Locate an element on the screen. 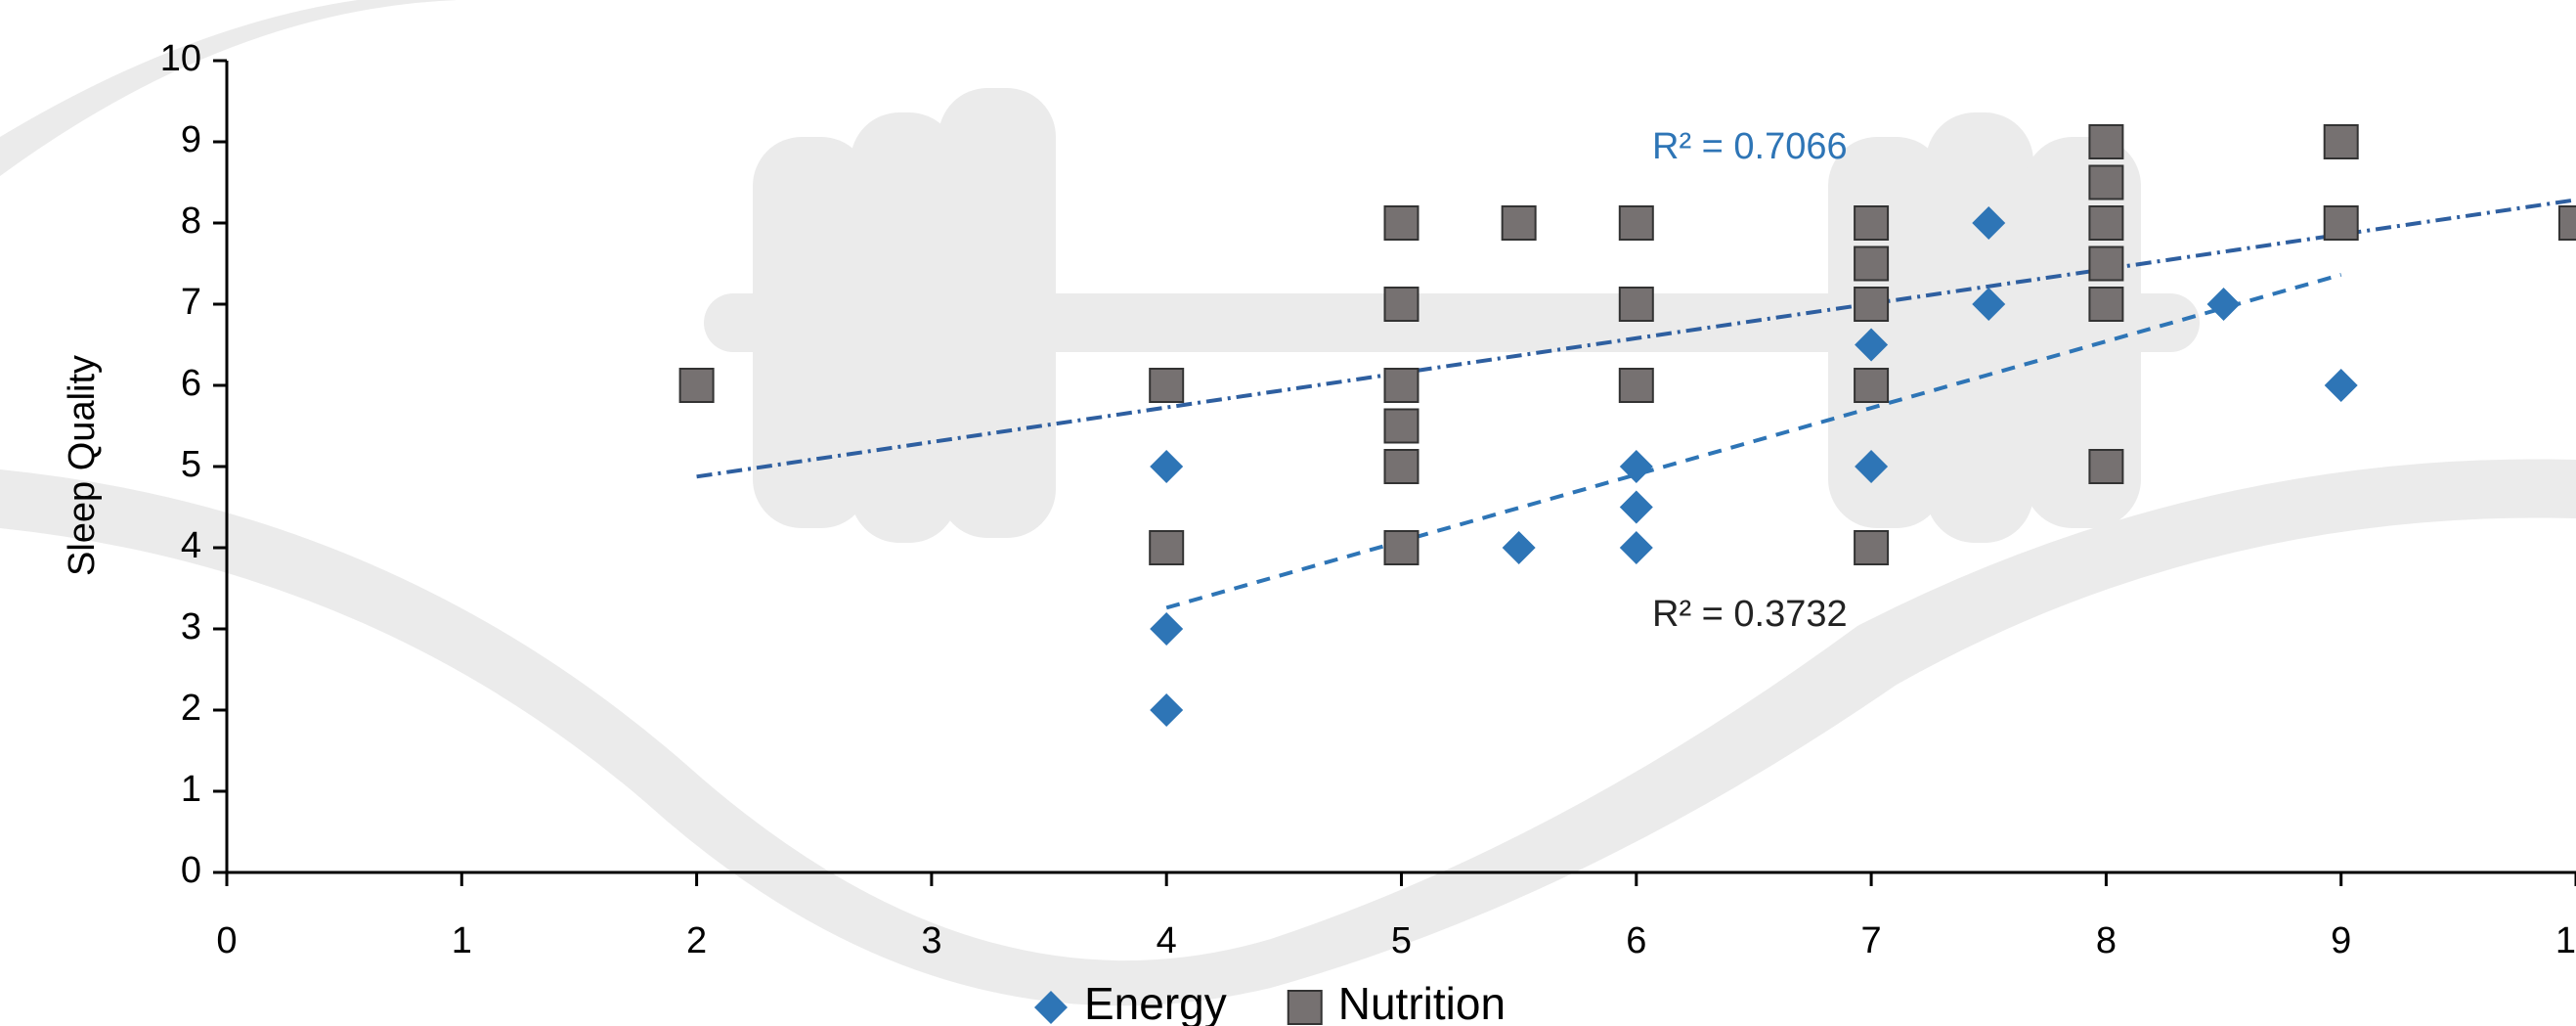 This screenshot has height=1026, width=2576. y-axis-label: Sleep Quality is located at coordinates (82, 465).